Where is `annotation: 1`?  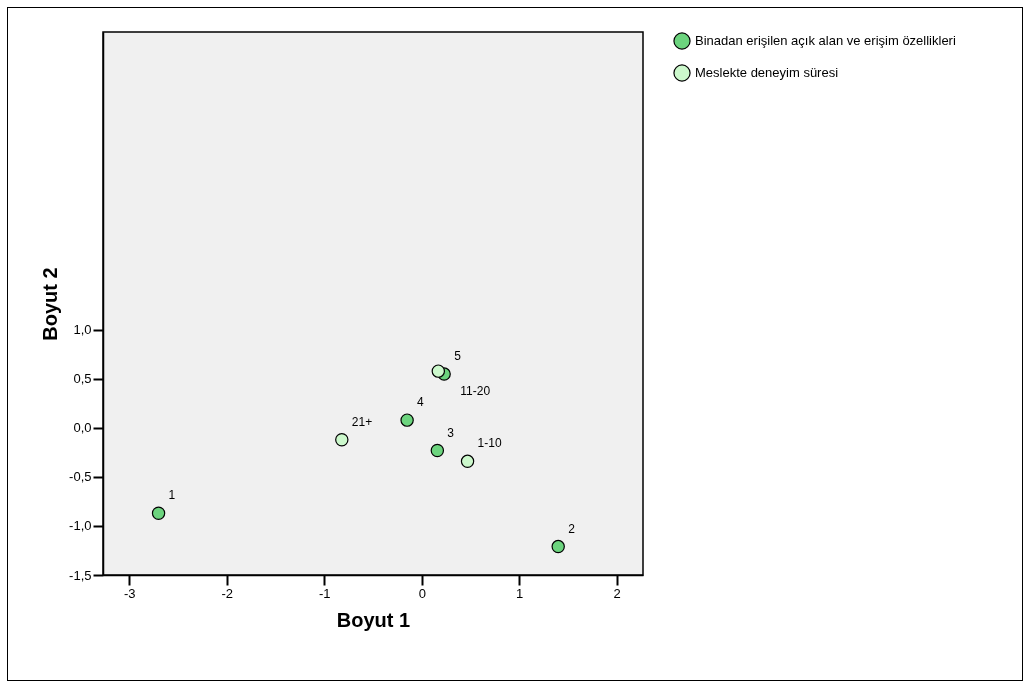
annotation: 1 is located at coordinates (172, 495).